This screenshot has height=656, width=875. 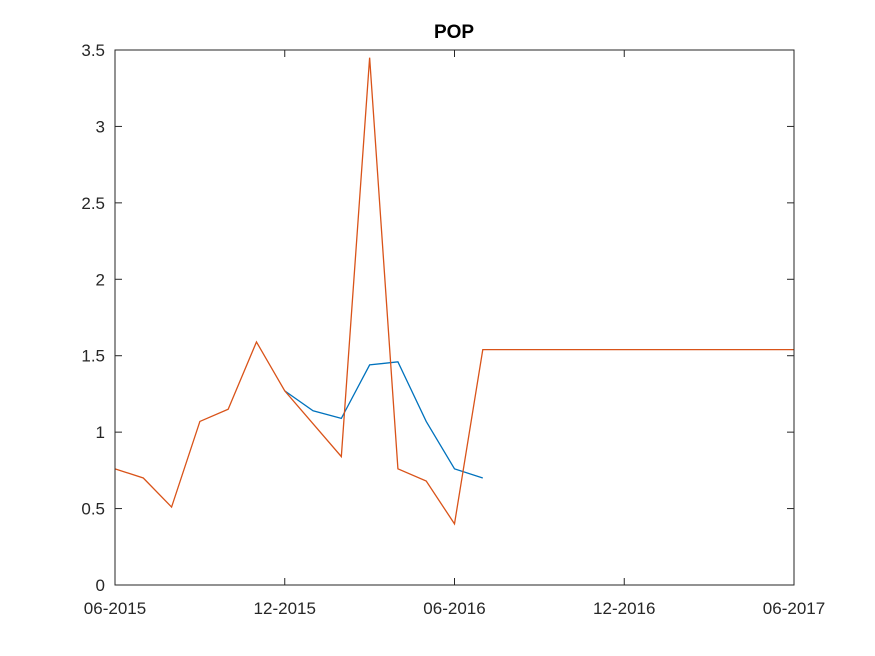 What do you see at coordinates (454, 608) in the screenshot?
I see `x-tick-label: 06-2016` at bounding box center [454, 608].